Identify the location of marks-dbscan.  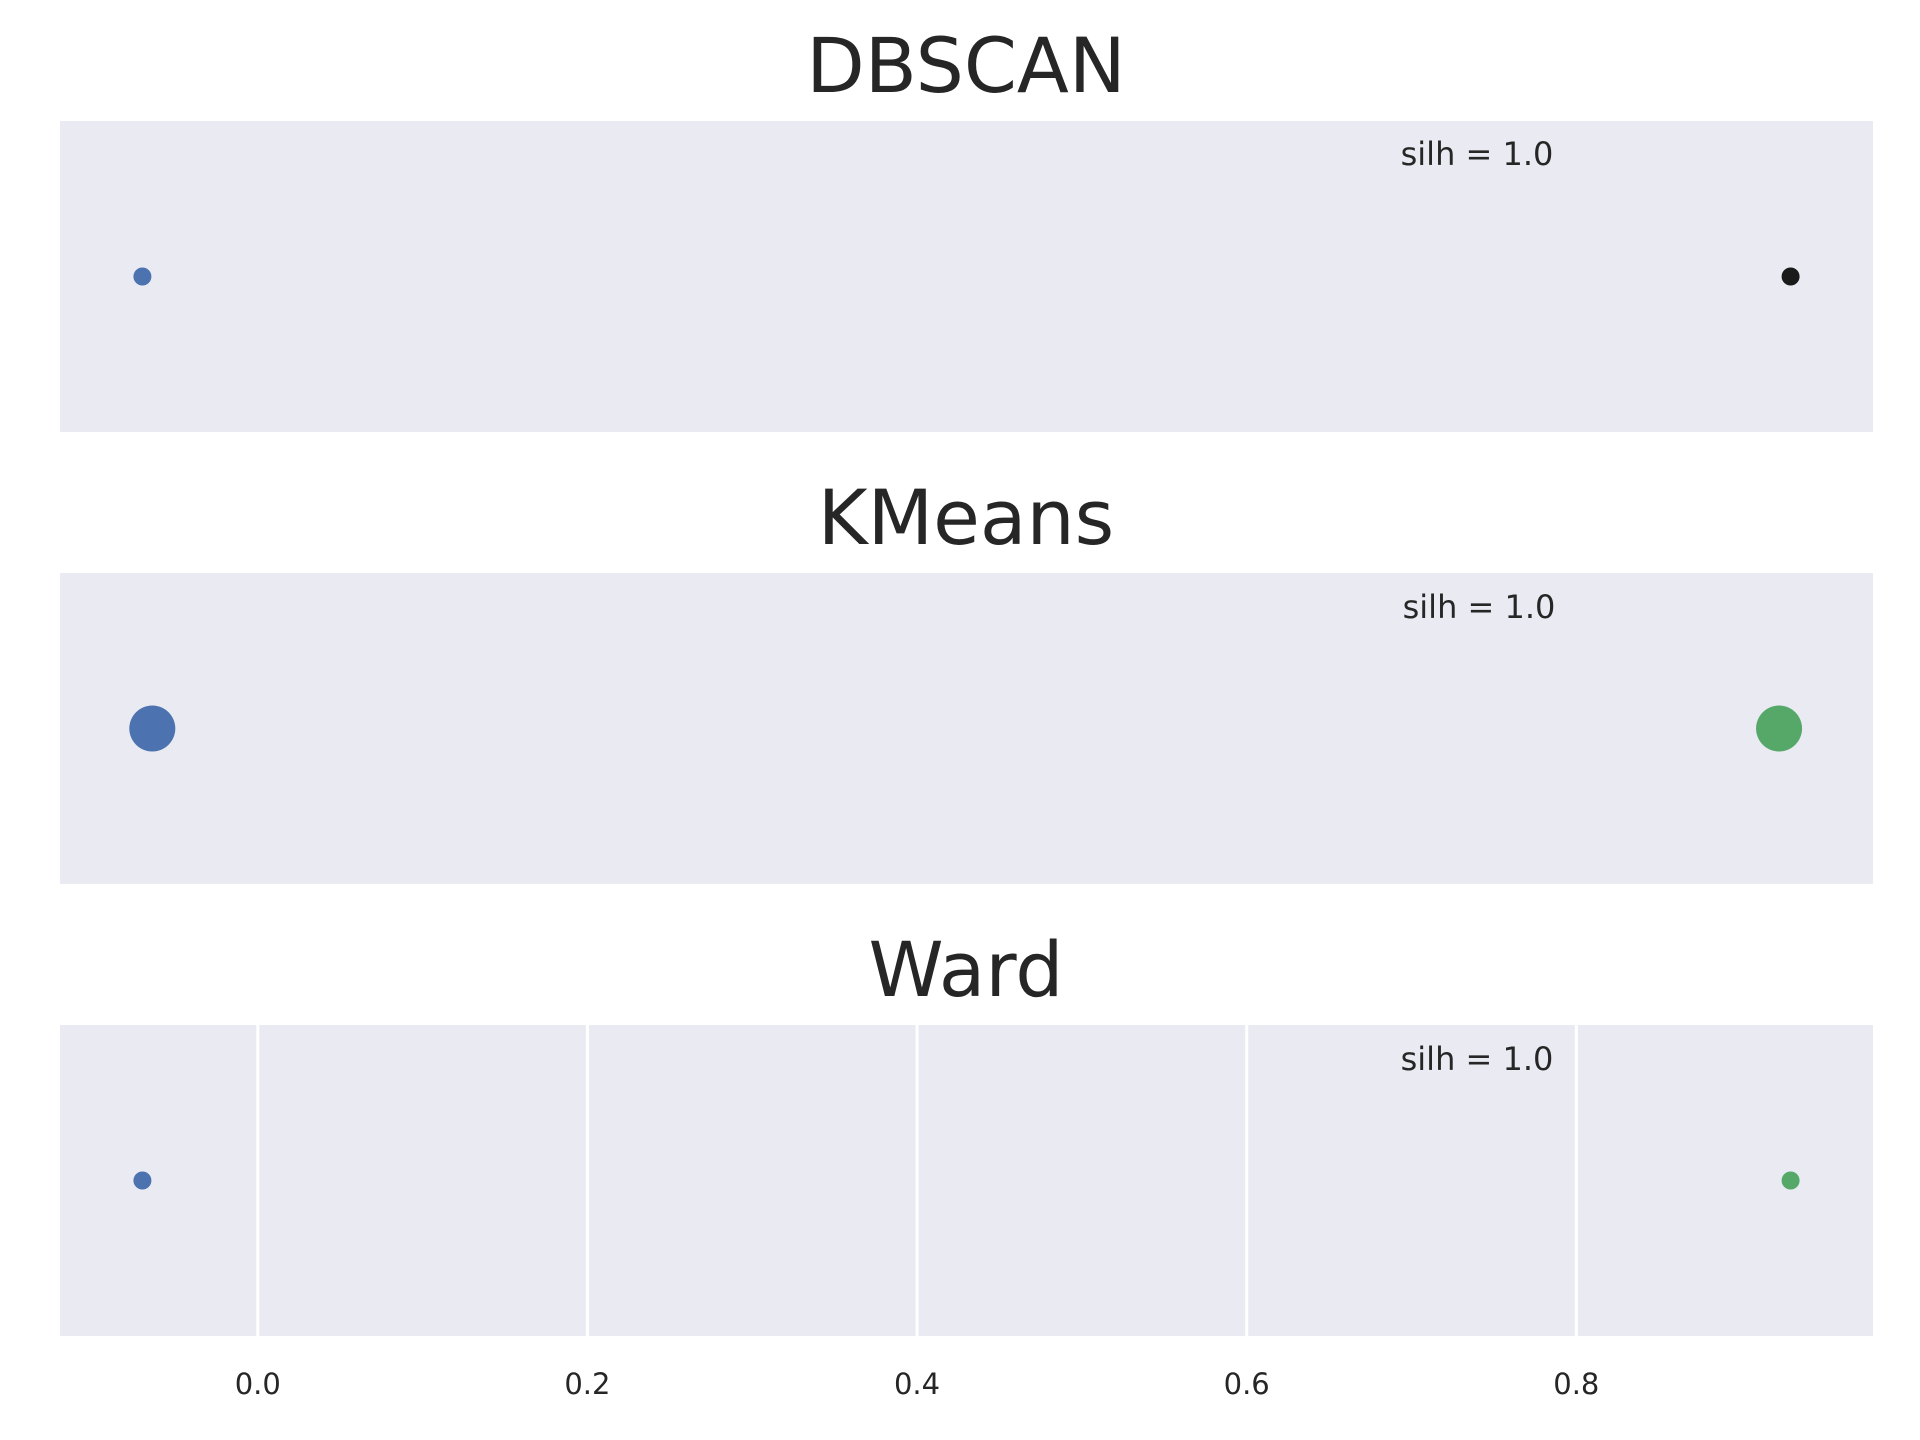
(966, 276).